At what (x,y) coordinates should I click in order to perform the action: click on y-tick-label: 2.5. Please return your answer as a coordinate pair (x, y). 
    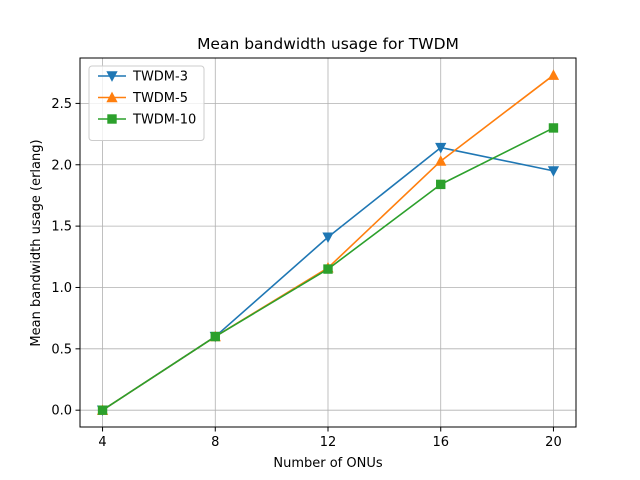
    Looking at the image, I should click on (61, 104).